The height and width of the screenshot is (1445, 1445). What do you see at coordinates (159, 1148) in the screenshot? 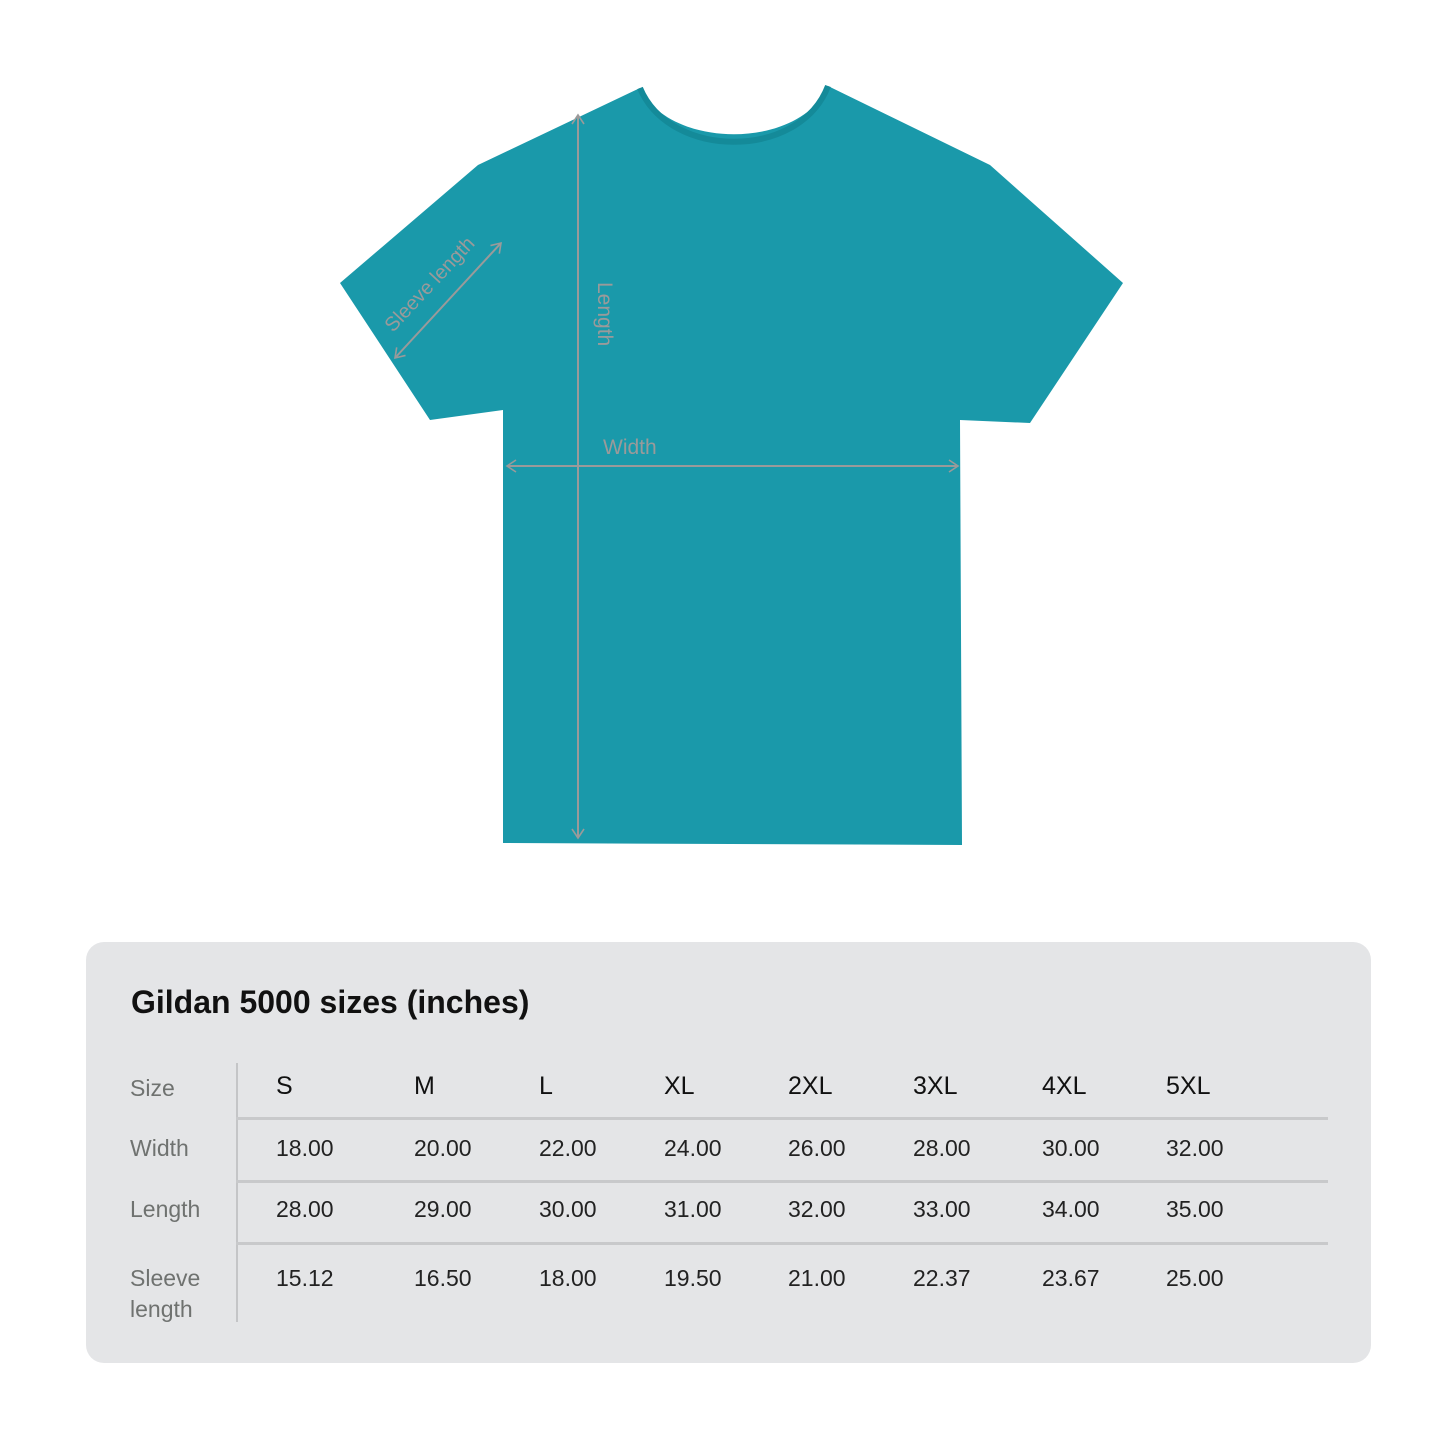
I see `row-label: Width` at bounding box center [159, 1148].